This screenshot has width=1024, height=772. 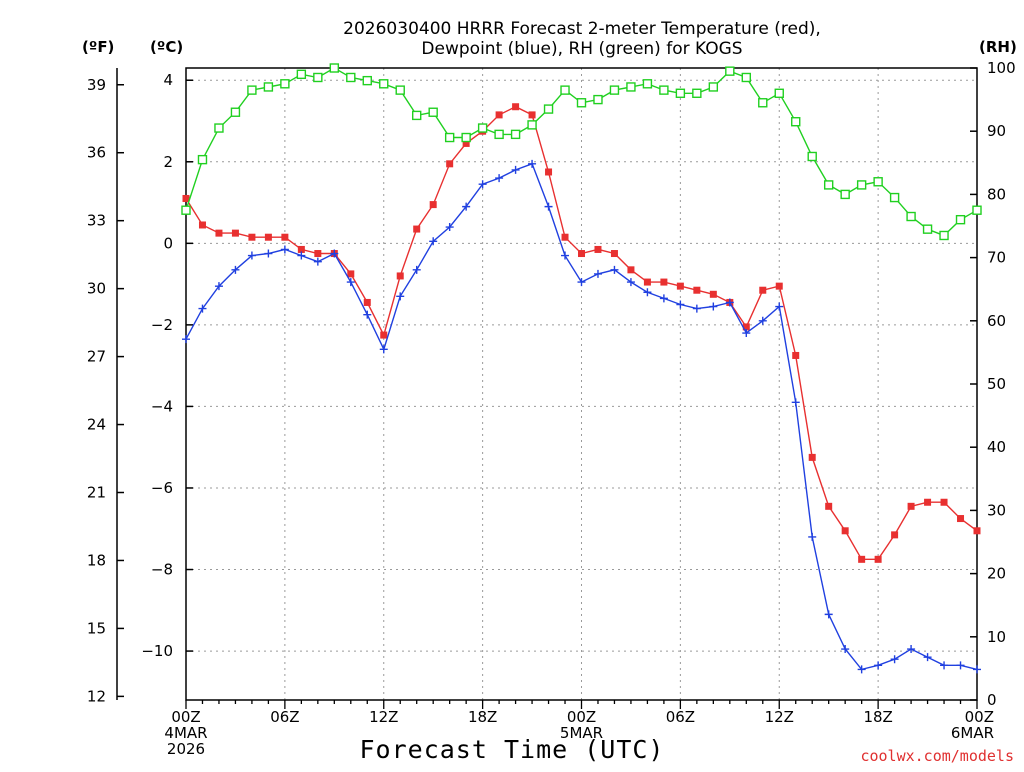 What do you see at coordinates (96, 221) in the screenshot?
I see `fahrenheit-tick-label: 33` at bounding box center [96, 221].